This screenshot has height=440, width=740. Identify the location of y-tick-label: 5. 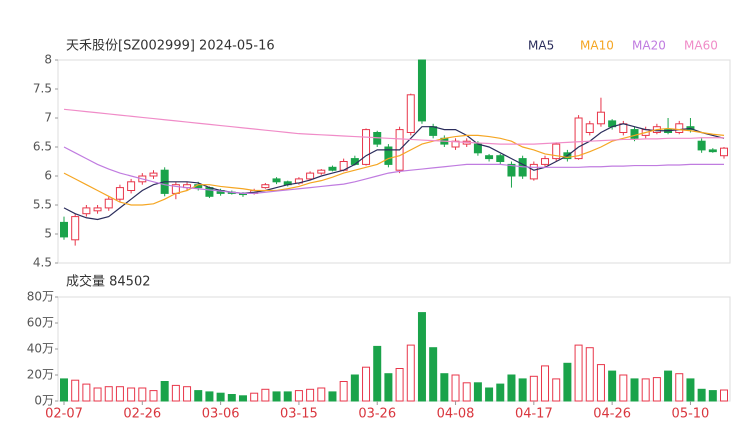
(48, 234).